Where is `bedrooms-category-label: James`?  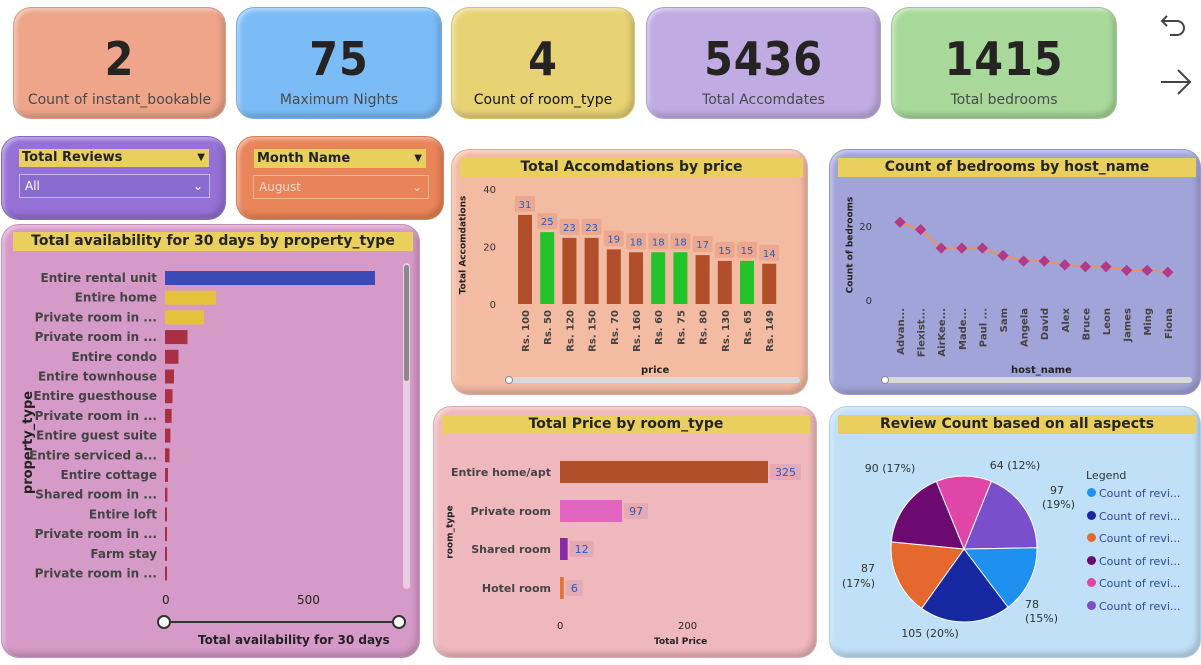
bedrooms-category-label: James is located at coordinates (1128, 325).